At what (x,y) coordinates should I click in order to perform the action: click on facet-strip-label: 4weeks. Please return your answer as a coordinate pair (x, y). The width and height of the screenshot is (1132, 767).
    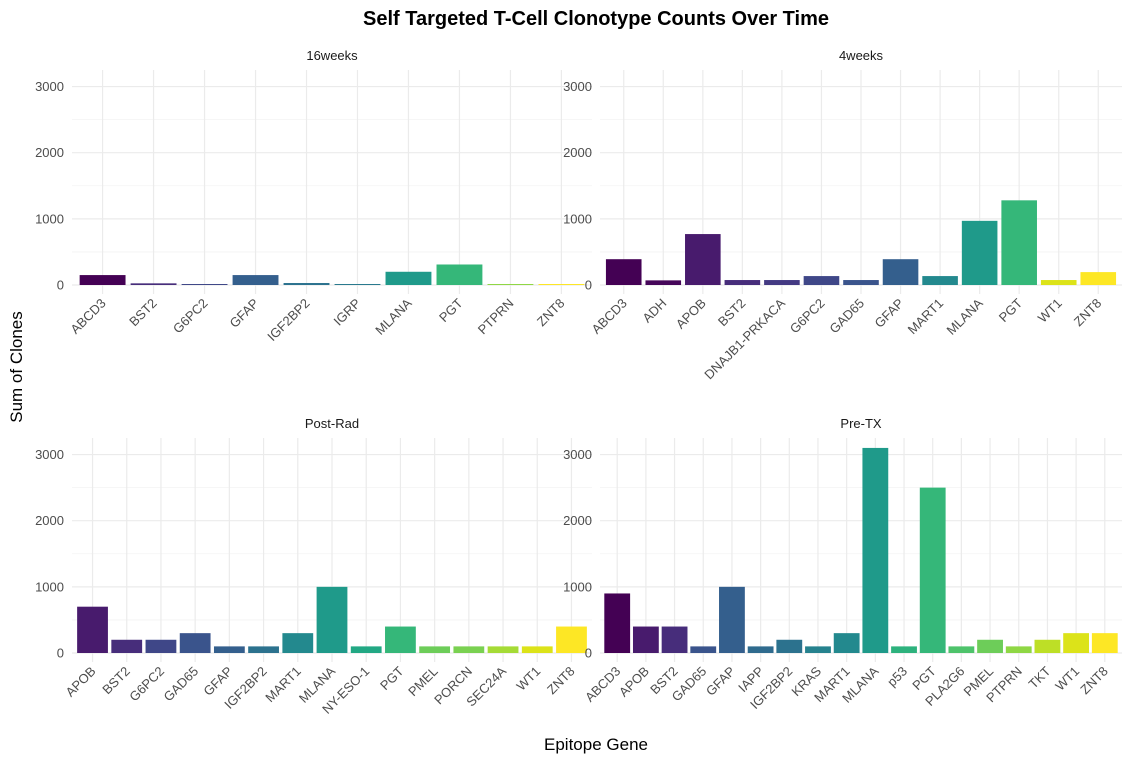
    Looking at the image, I should click on (861, 55).